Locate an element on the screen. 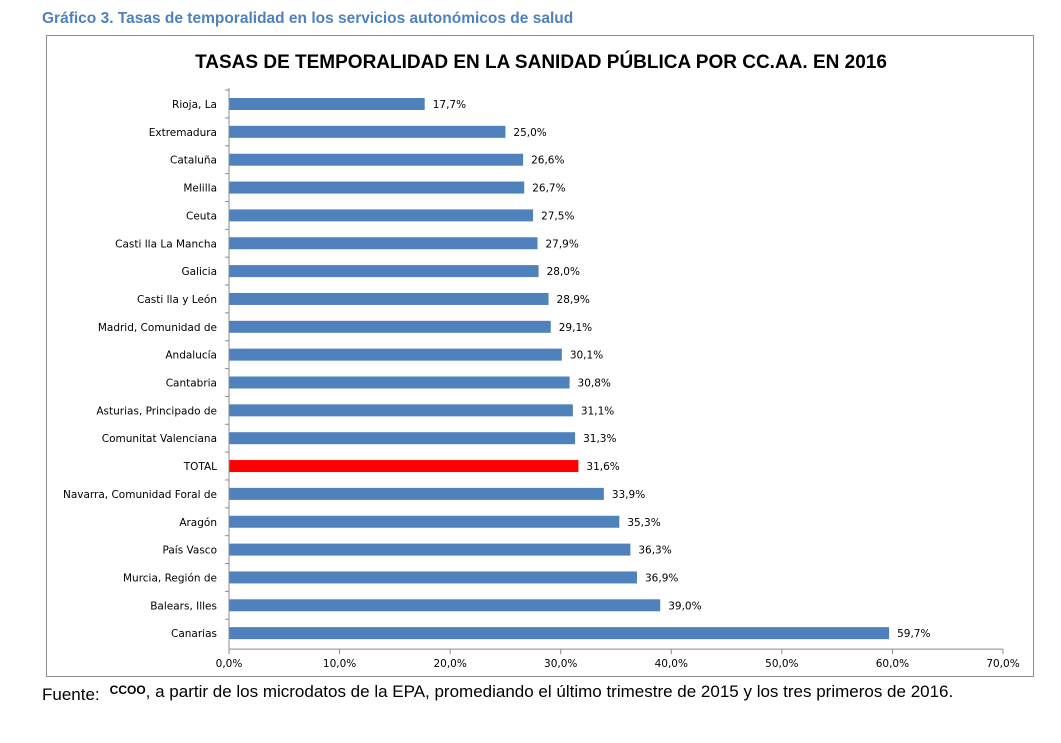  category-label: Balears, Illes is located at coordinates (183, 606).